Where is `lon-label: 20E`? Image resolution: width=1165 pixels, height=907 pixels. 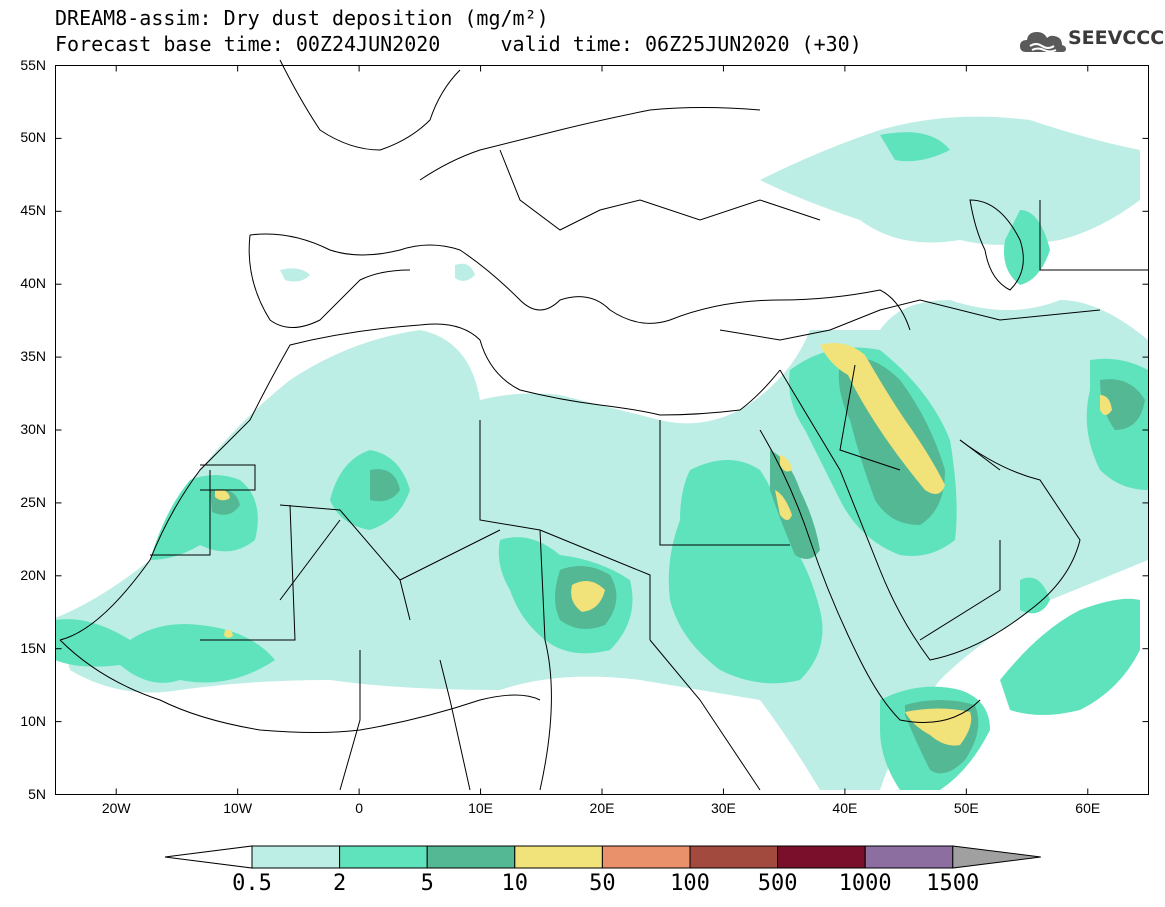
lon-label: 20E is located at coordinates (602, 808).